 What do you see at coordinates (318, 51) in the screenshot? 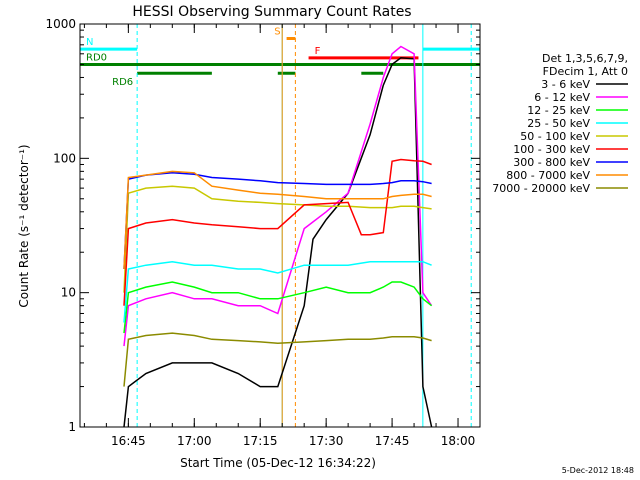
I see `flag-f-label: F` at bounding box center [318, 51].